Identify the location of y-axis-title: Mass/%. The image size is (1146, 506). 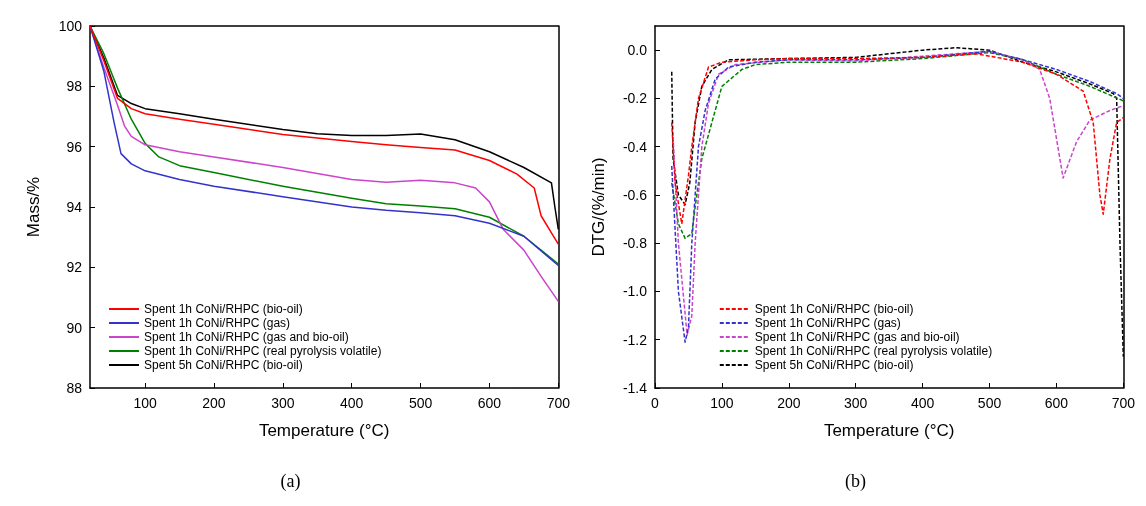
(33, 207).